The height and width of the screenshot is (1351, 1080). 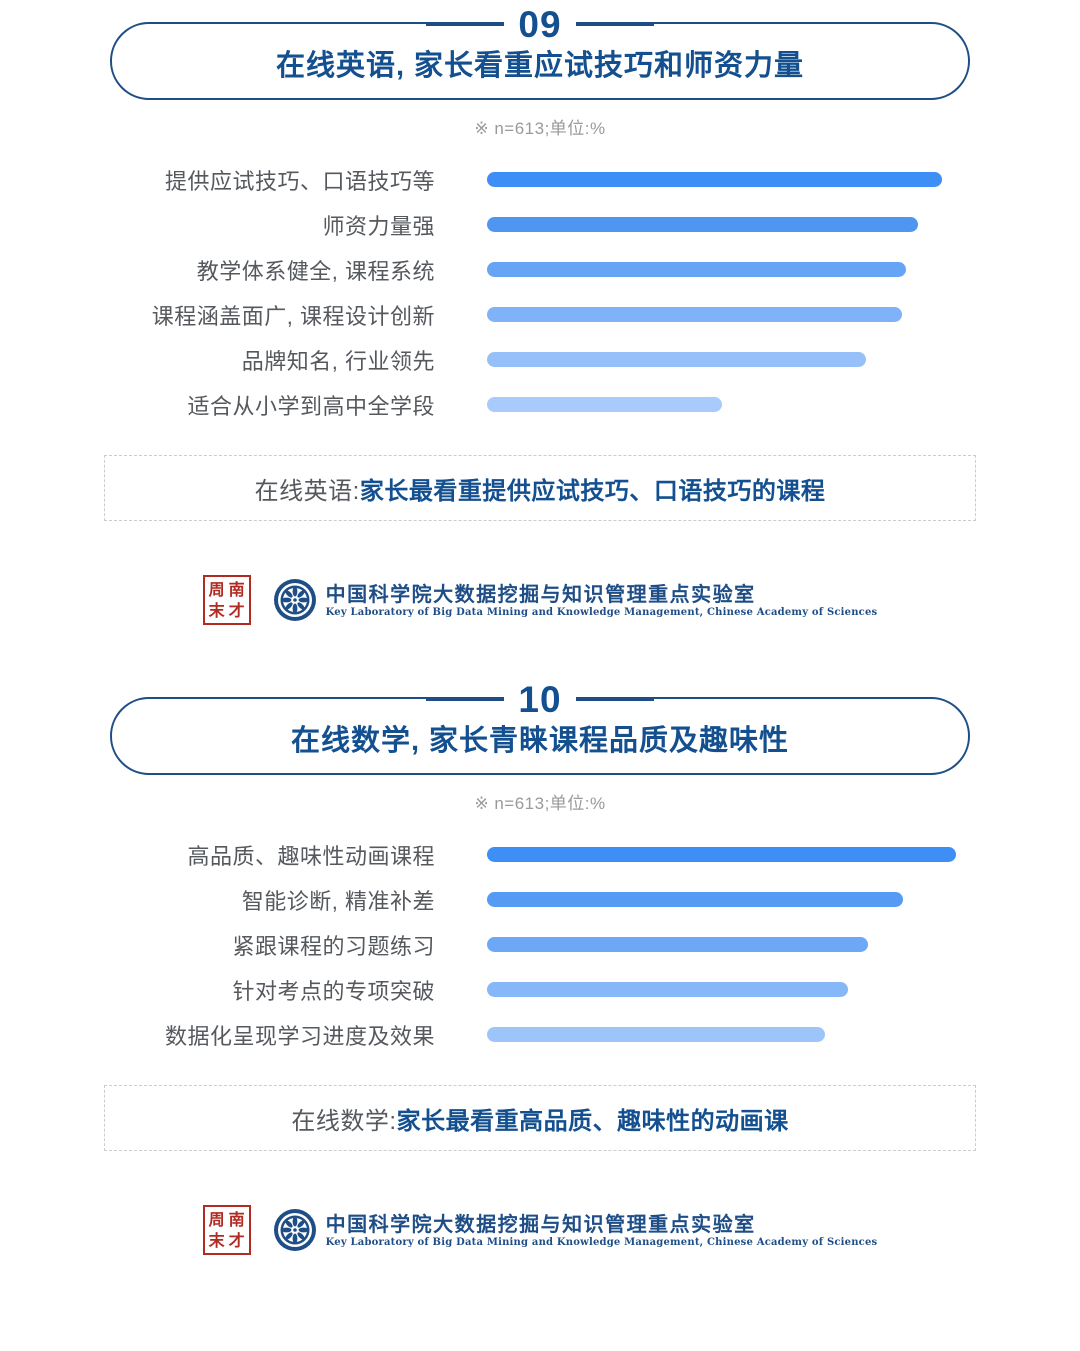 I want to click on section-10-conclusion-box: 在线数学: 家长最看重高品质、趣味性的动画课, so click(x=540, y=1118).